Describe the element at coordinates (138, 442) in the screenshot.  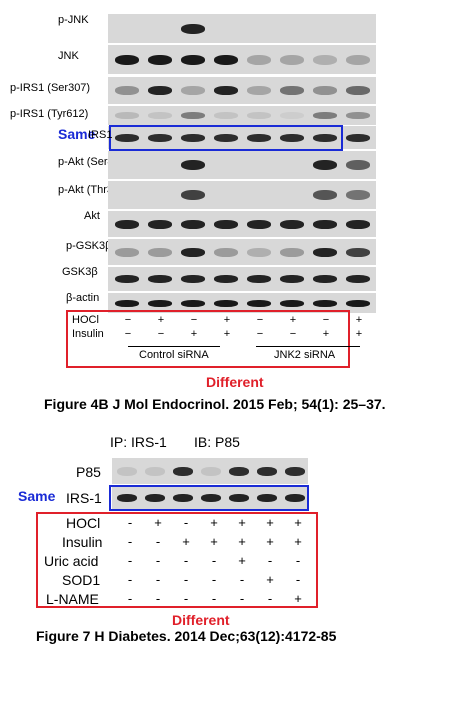
I see `ip-label: IP: IRS-1` at that location.